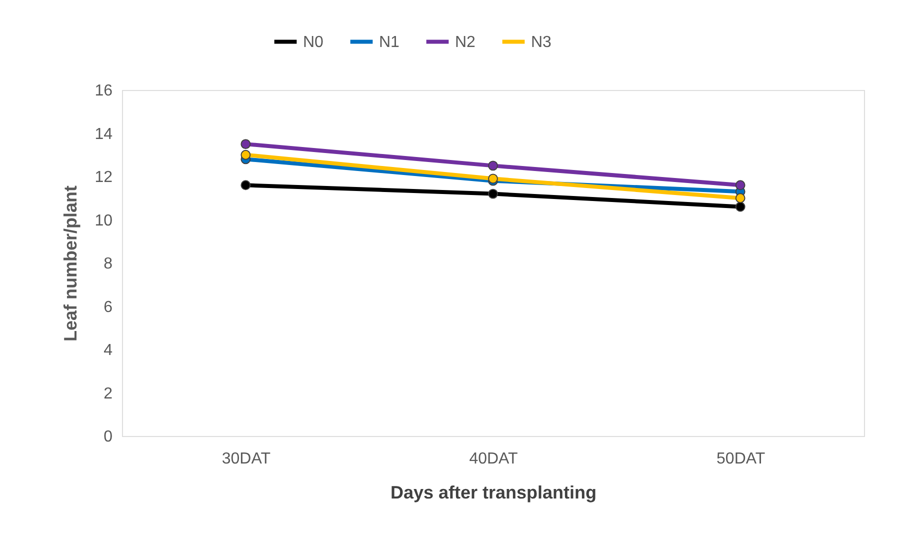 The height and width of the screenshot is (544, 901). What do you see at coordinates (108, 393) in the screenshot?
I see `y-tick-label: 2` at bounding box center [108, 393].